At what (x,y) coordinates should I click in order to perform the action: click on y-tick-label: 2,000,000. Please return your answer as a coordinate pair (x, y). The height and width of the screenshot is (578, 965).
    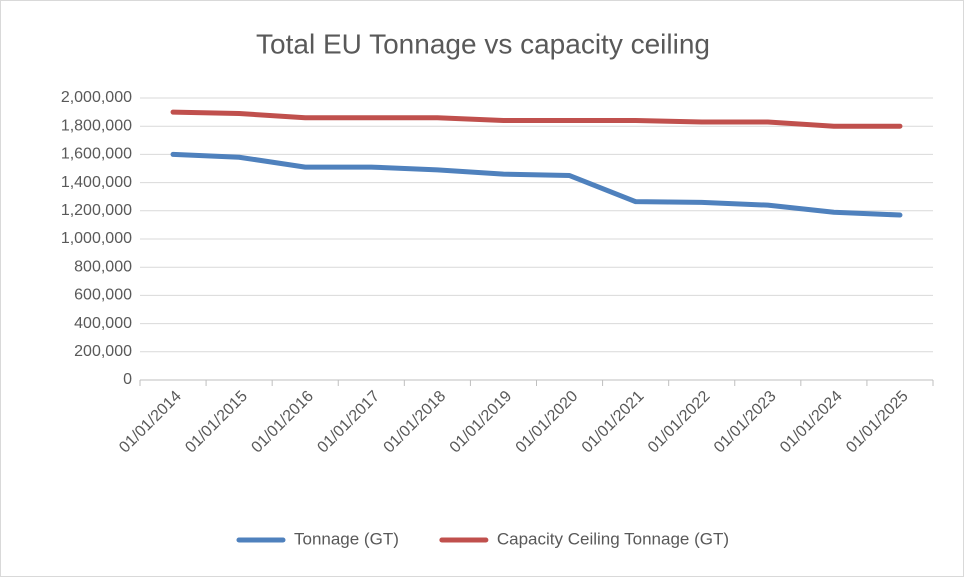
    Looking at the image, I should click on (96, 97).